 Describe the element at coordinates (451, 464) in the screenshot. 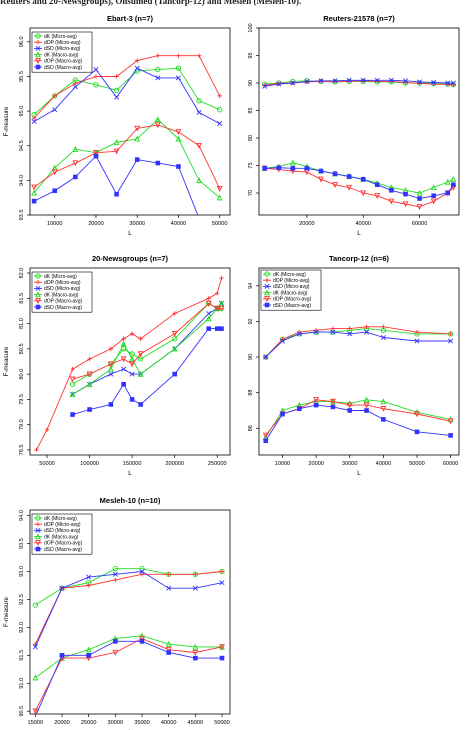

I see `x-tick-label: 60000` at that location.